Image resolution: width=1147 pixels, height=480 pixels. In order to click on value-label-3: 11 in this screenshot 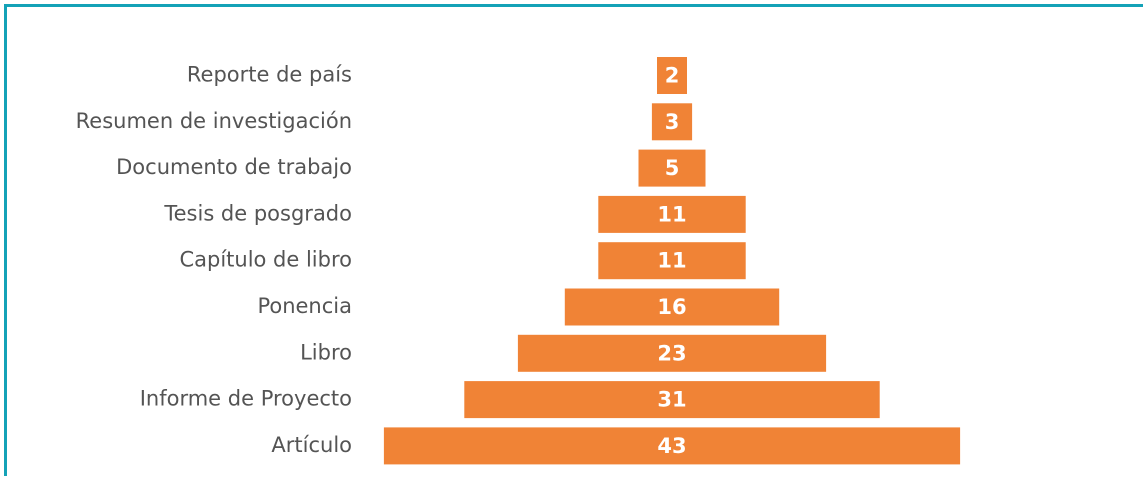, I will do `click(671, 214)`.